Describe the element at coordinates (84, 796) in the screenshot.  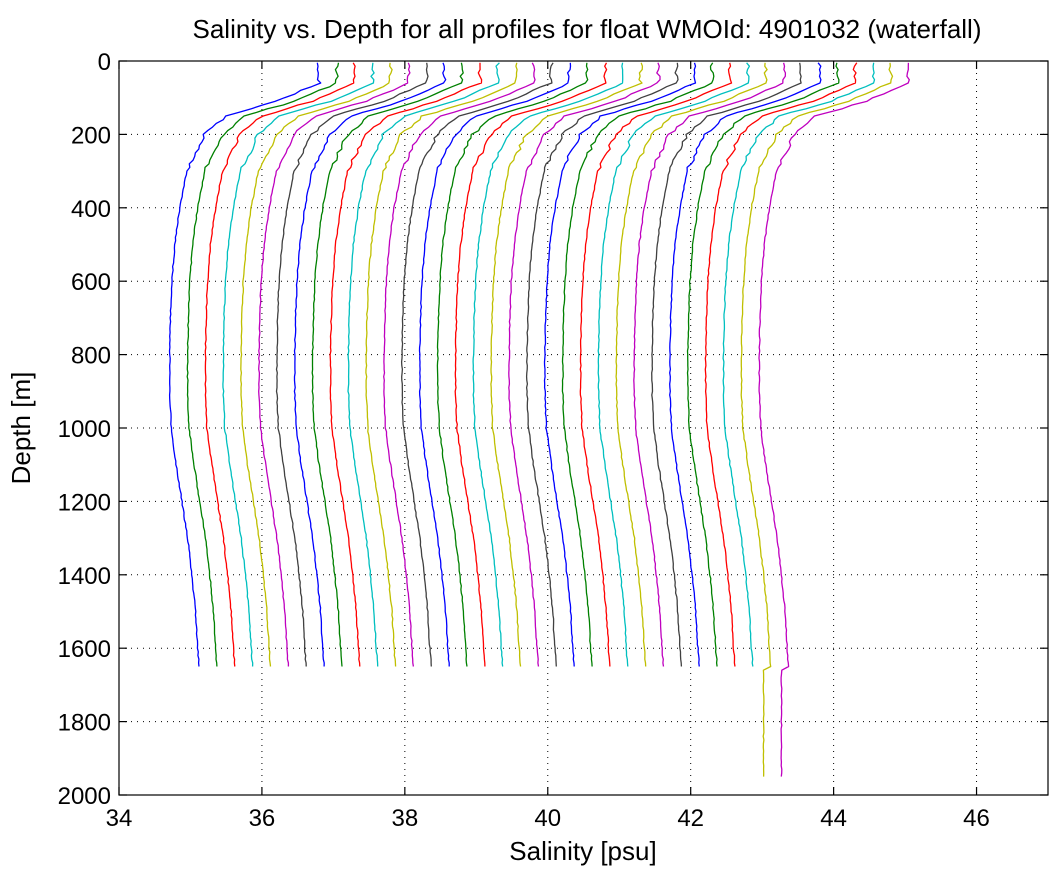
I see `y-tick-label: 2000` at that location.